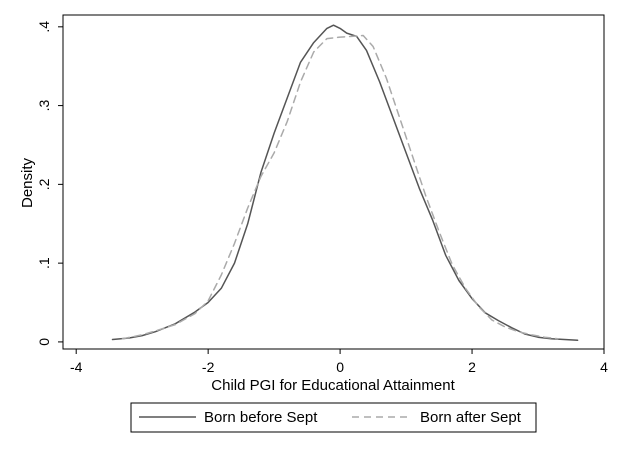 Image resolution: width=622 pixels, height=453 pixels. I want to click on x-tick-label: 0, so click(340, 367).